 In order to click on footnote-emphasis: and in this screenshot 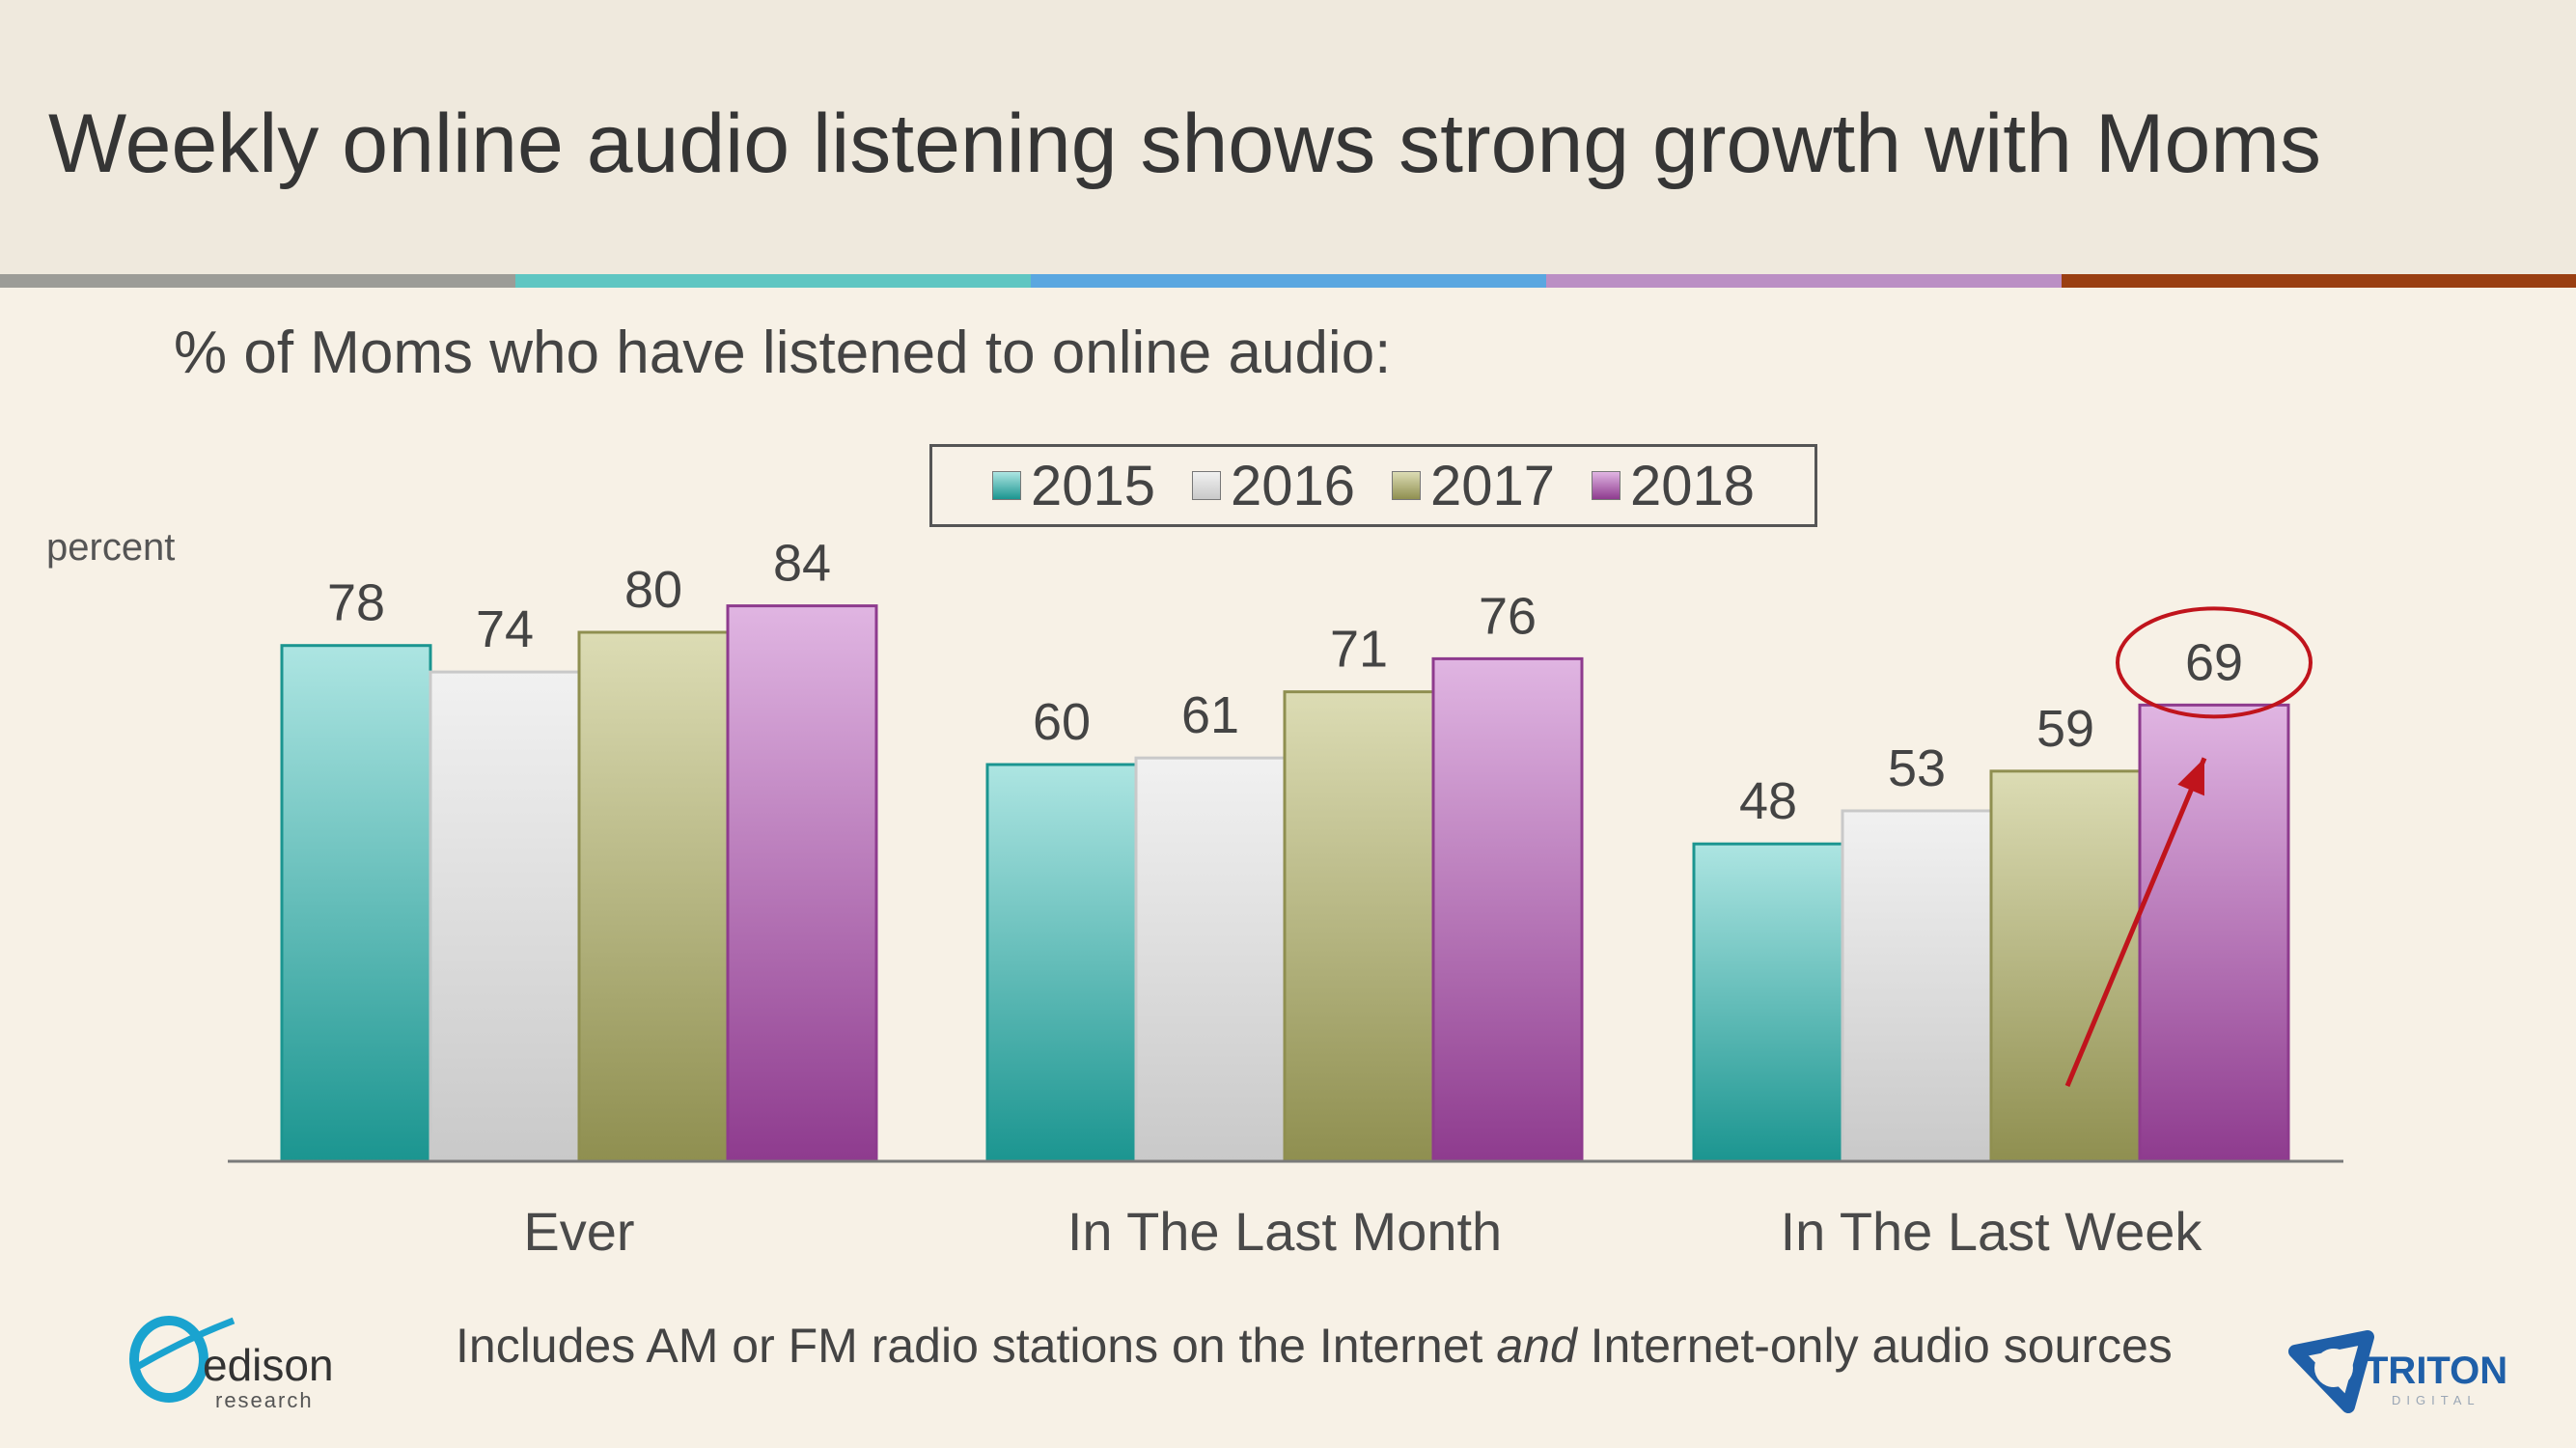, I will do `click(1536, 1346)`.